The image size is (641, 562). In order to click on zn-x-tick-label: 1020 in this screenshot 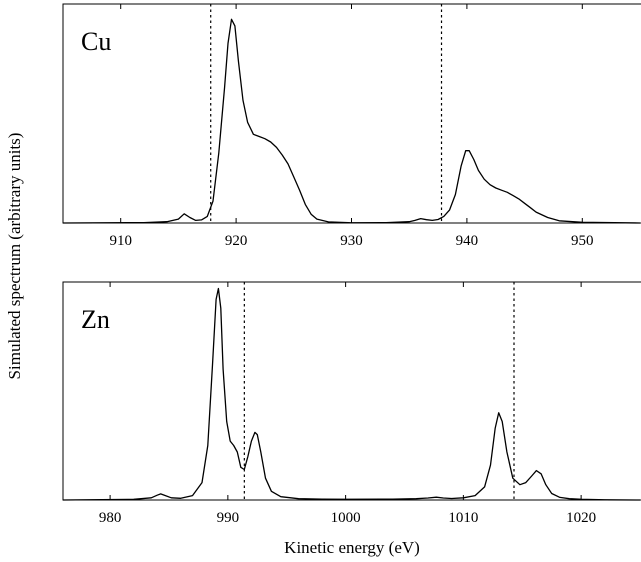, I will do `click(581, 518)`.